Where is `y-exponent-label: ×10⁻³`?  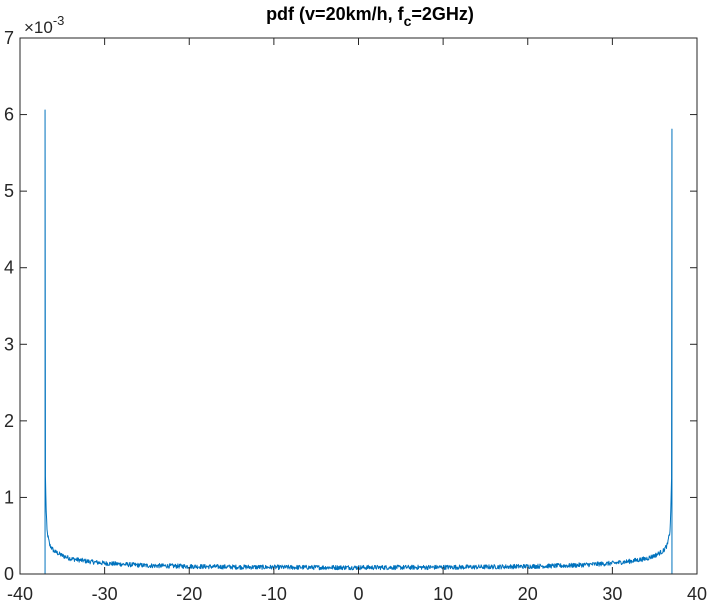
y-exponent-label: ×10⁻³ is located at coordinates (44, 25).